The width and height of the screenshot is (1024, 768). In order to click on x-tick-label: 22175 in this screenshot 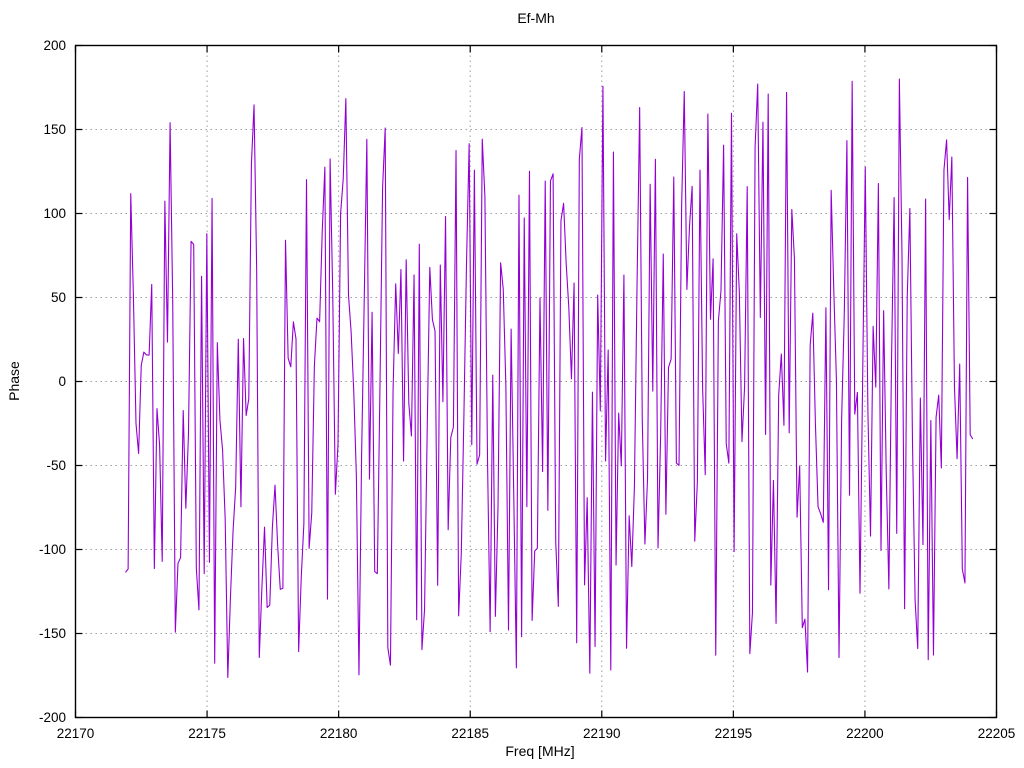, I will do `click(207, 733)`.